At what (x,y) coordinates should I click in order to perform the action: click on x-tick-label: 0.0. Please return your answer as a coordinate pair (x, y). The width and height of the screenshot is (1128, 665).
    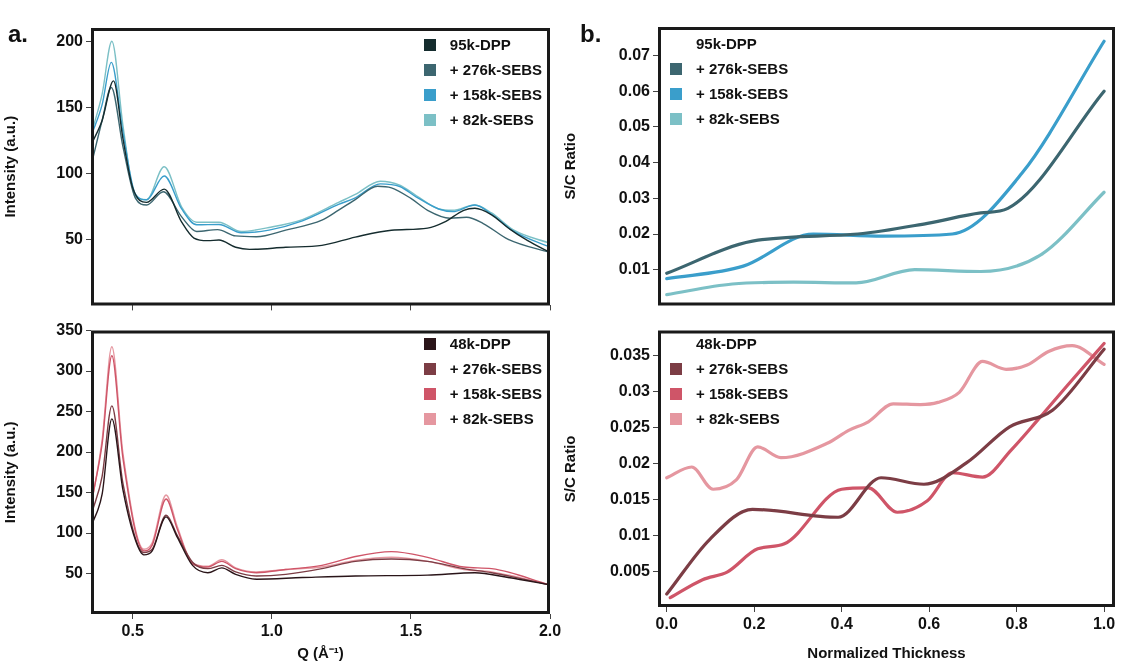
    Looking at the image, I should click on (666, 624).